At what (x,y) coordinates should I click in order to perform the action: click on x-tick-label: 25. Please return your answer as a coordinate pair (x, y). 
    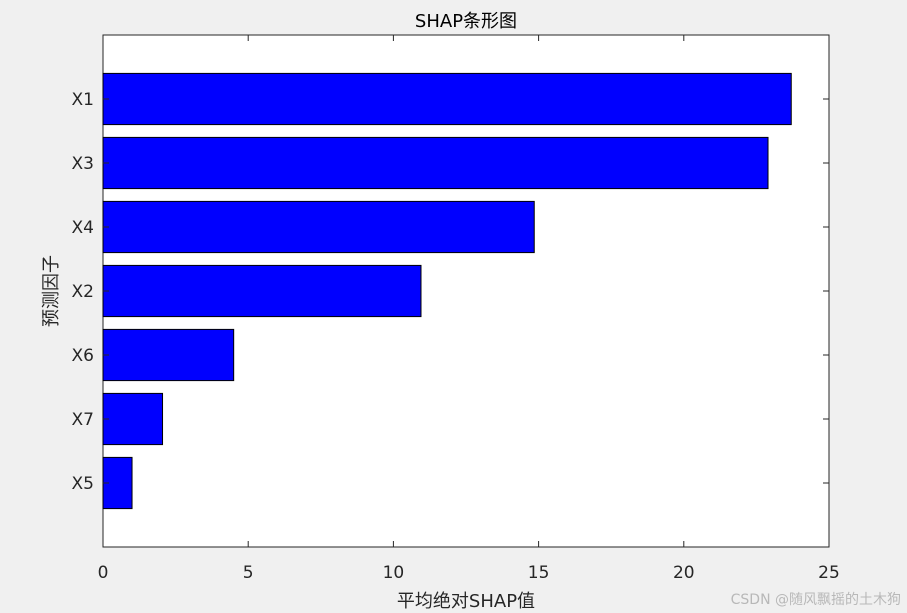
    Looking at the image, I should click on (829, 573).